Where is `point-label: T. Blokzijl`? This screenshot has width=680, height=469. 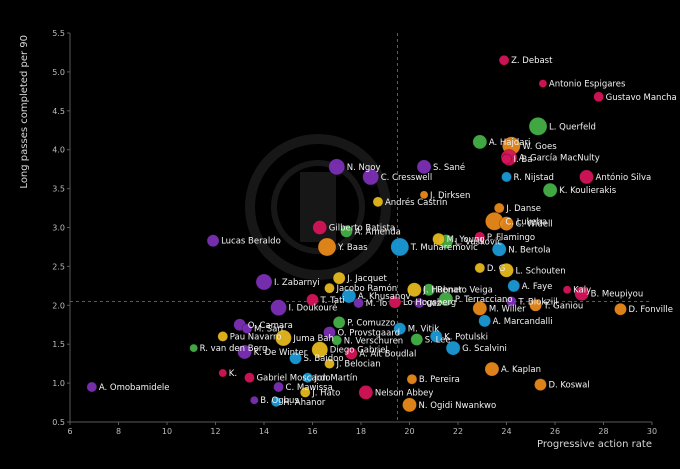
point-label: T. Blokzijl is located at coordinates (537, 302).